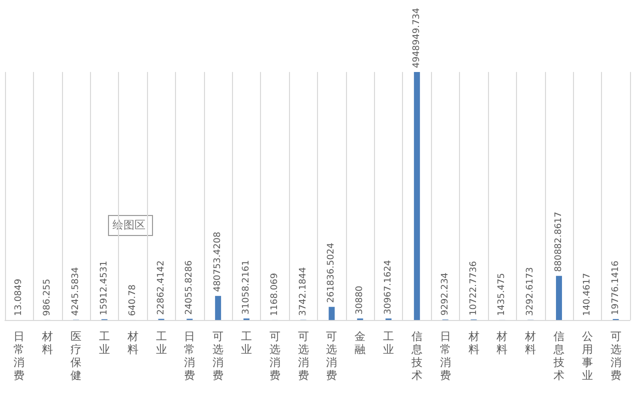 Image resolution: width=636 pixels, height=403 pixels. I want to click on data-label: 22862.4142, so click(161, 287).